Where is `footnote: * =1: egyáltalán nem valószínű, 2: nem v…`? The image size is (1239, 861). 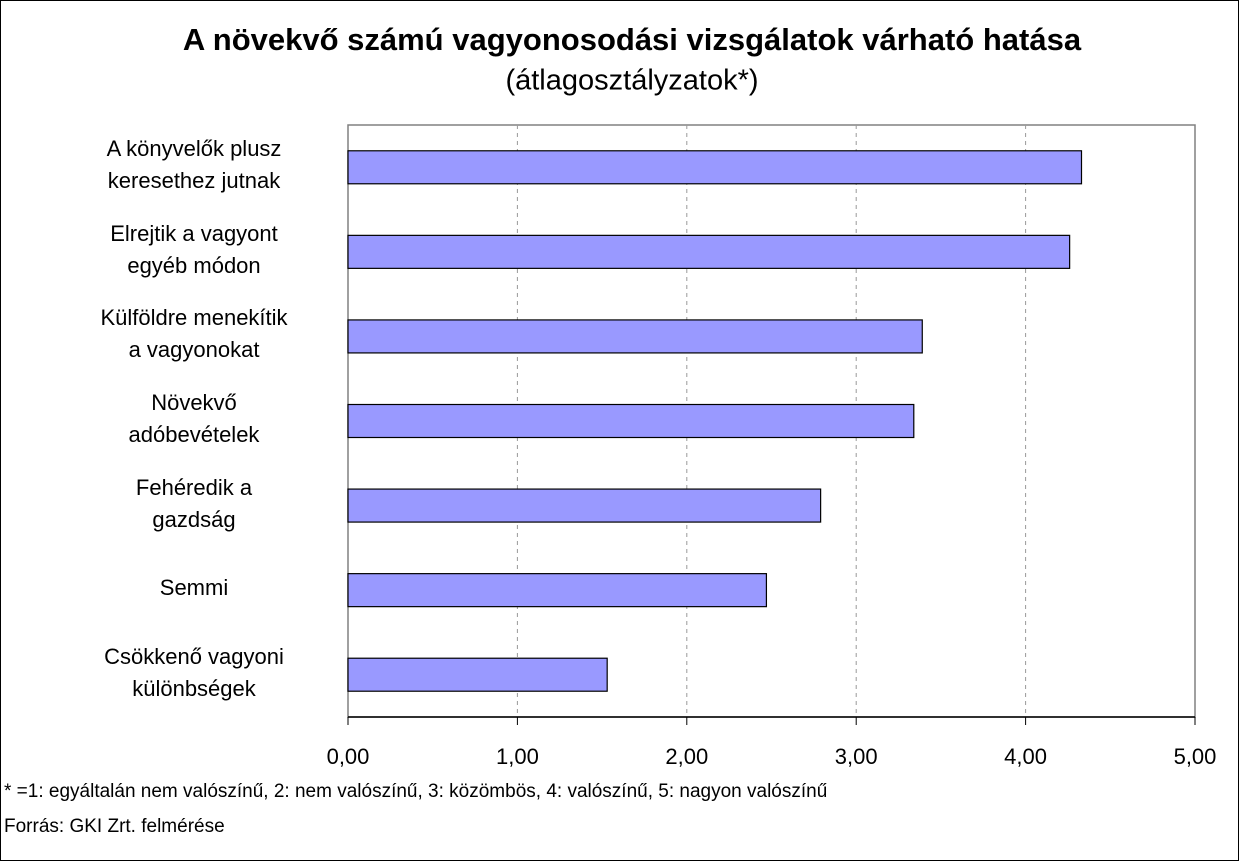
footnote: * =1: egyáltalán nem valószínű, 2: nem v… is located at coordinates (416, 791).